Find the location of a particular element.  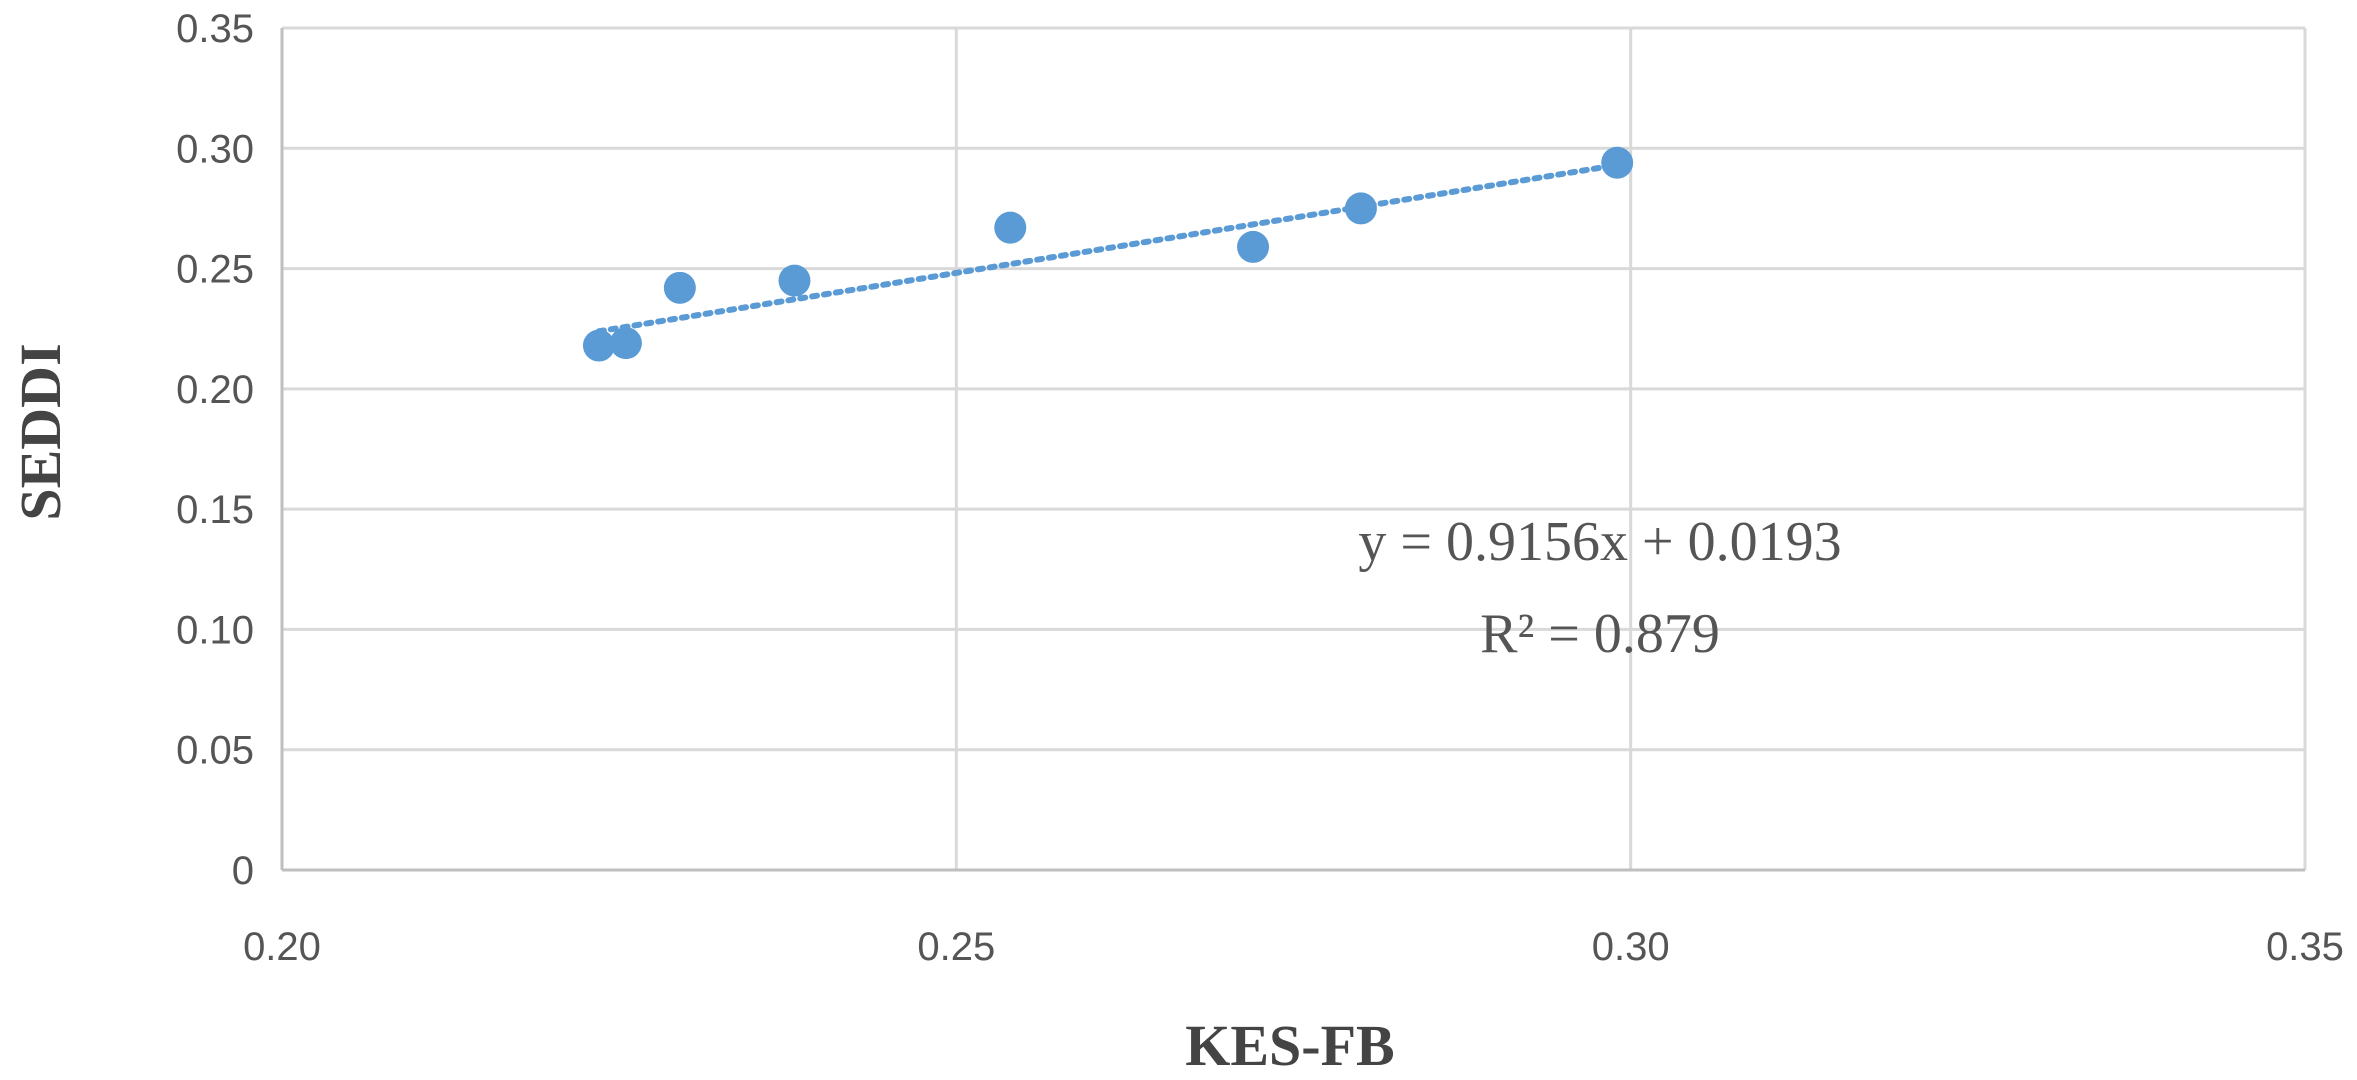

x-tick-label: 0.20 is located at coordinates (282, 947).